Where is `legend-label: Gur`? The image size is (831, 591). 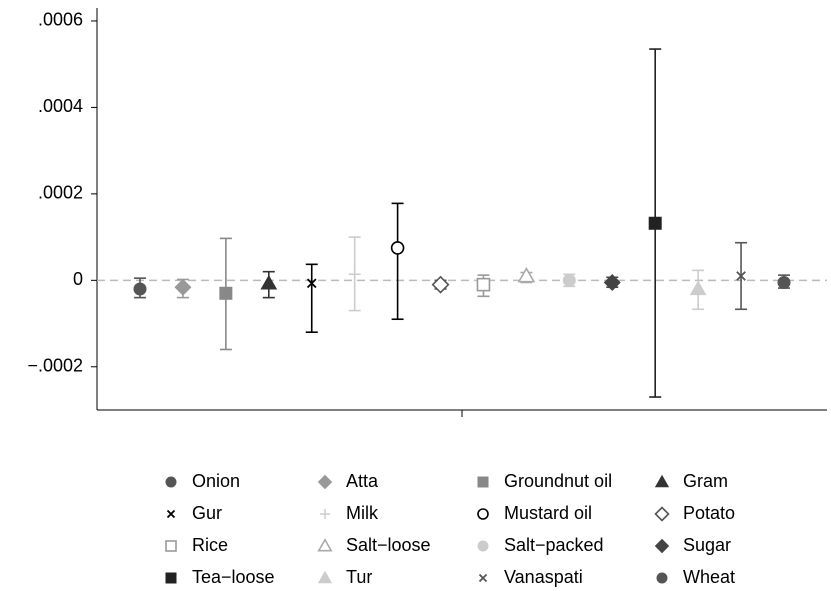 legend-label: Gur is located at coordinates (207, 513).